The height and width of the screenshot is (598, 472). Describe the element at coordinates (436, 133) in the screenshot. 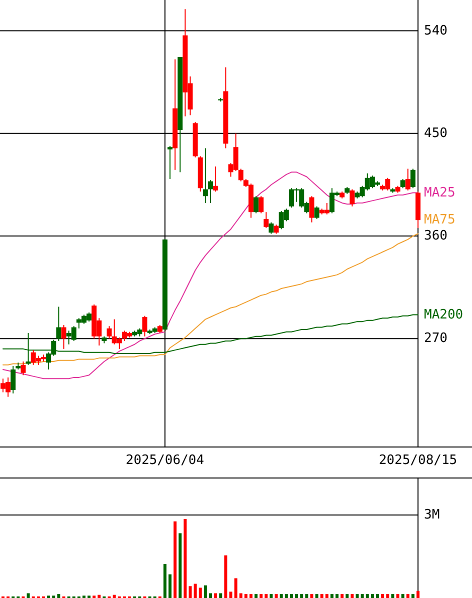

I see `y-tick-label: 450` at that location.